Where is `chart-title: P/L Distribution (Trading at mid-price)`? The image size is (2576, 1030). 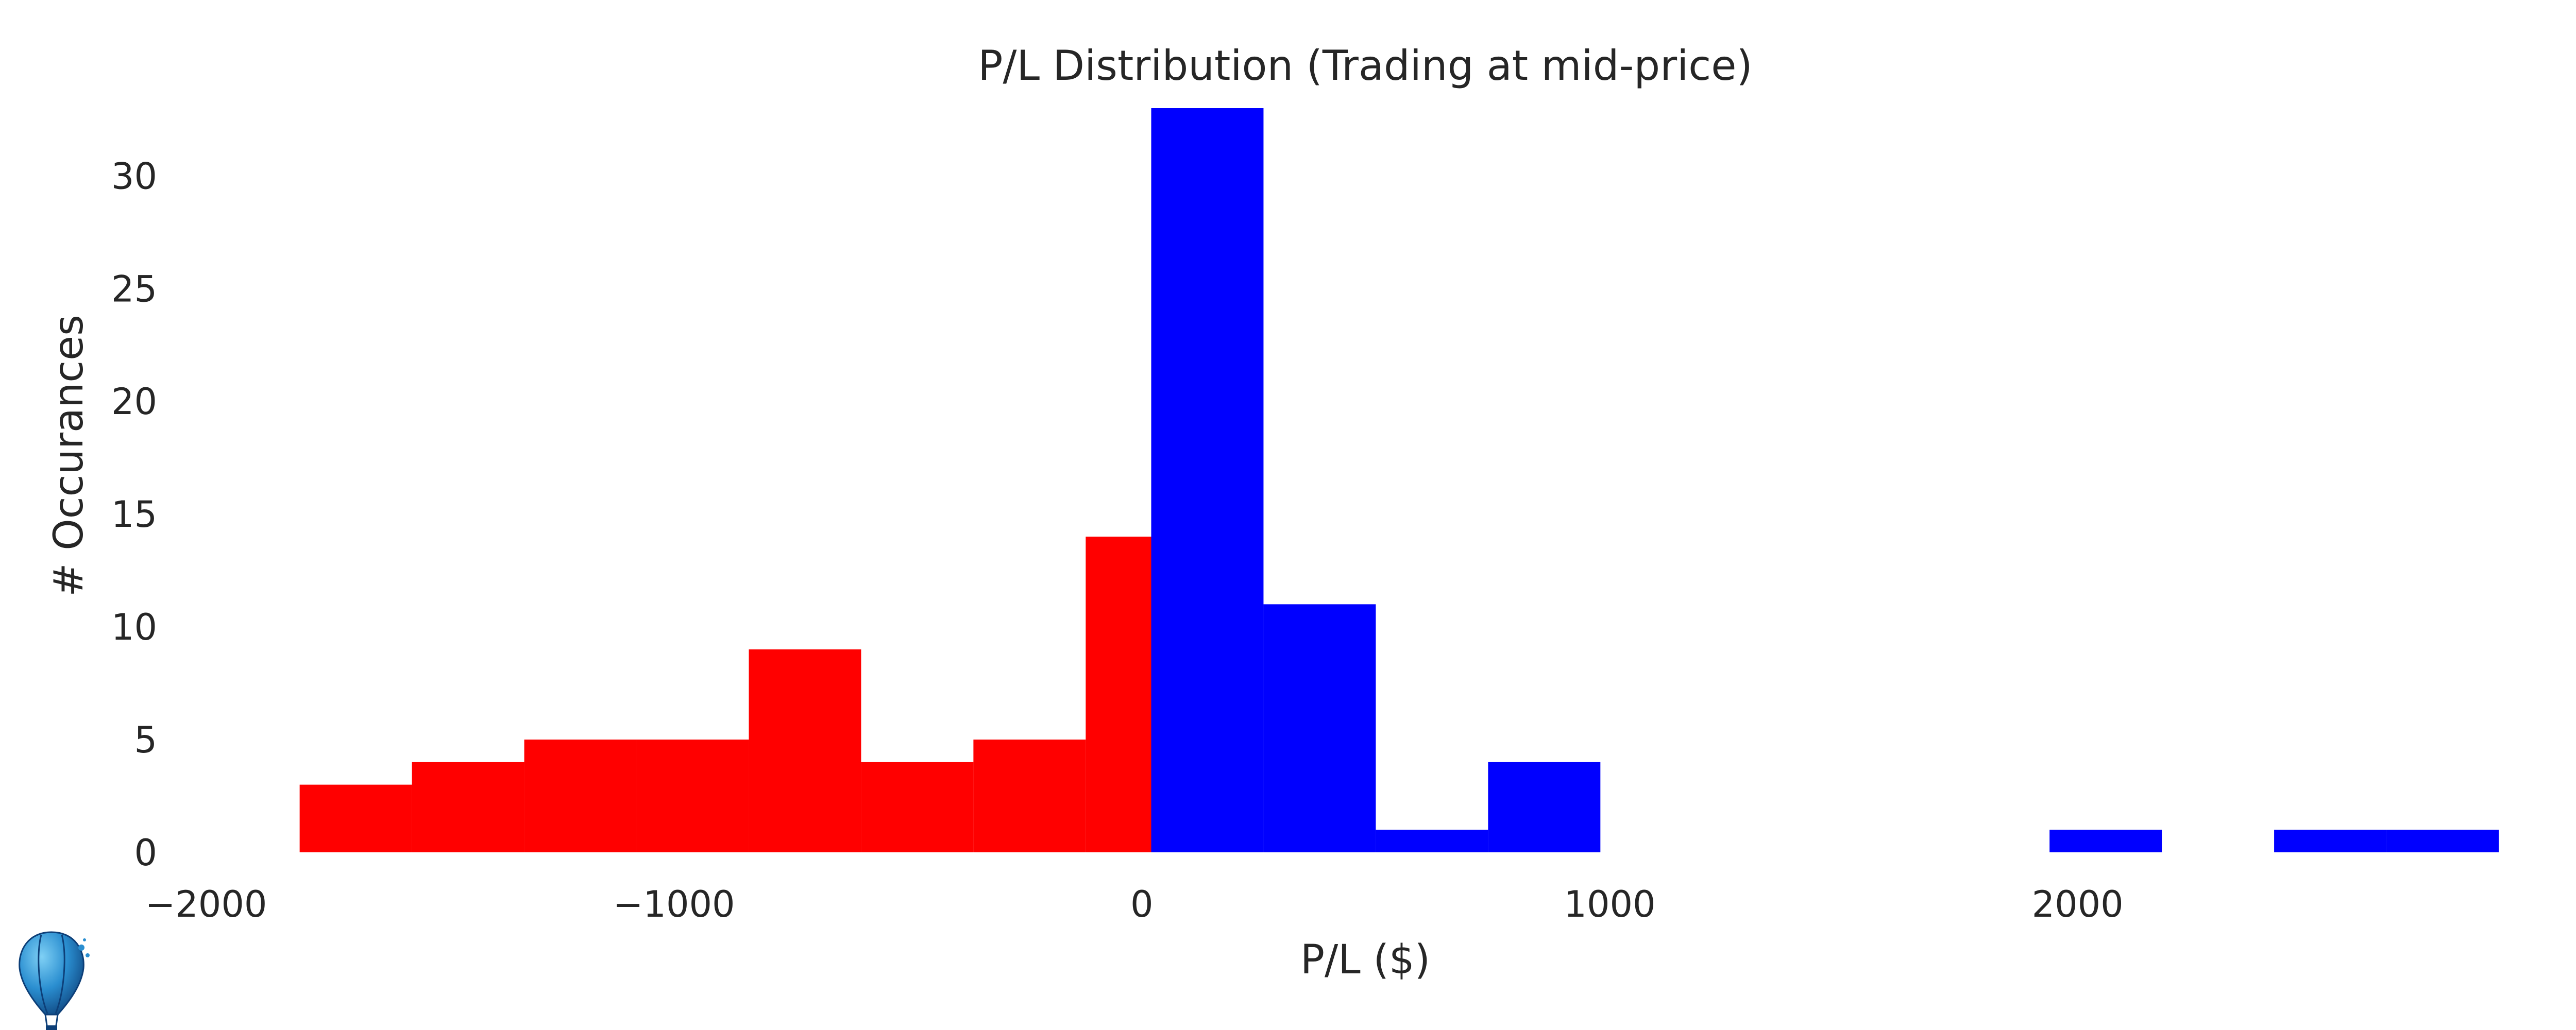 chart-title: P/L Distribution (Trading at mid-price) is located at coordinates (1365, 66).